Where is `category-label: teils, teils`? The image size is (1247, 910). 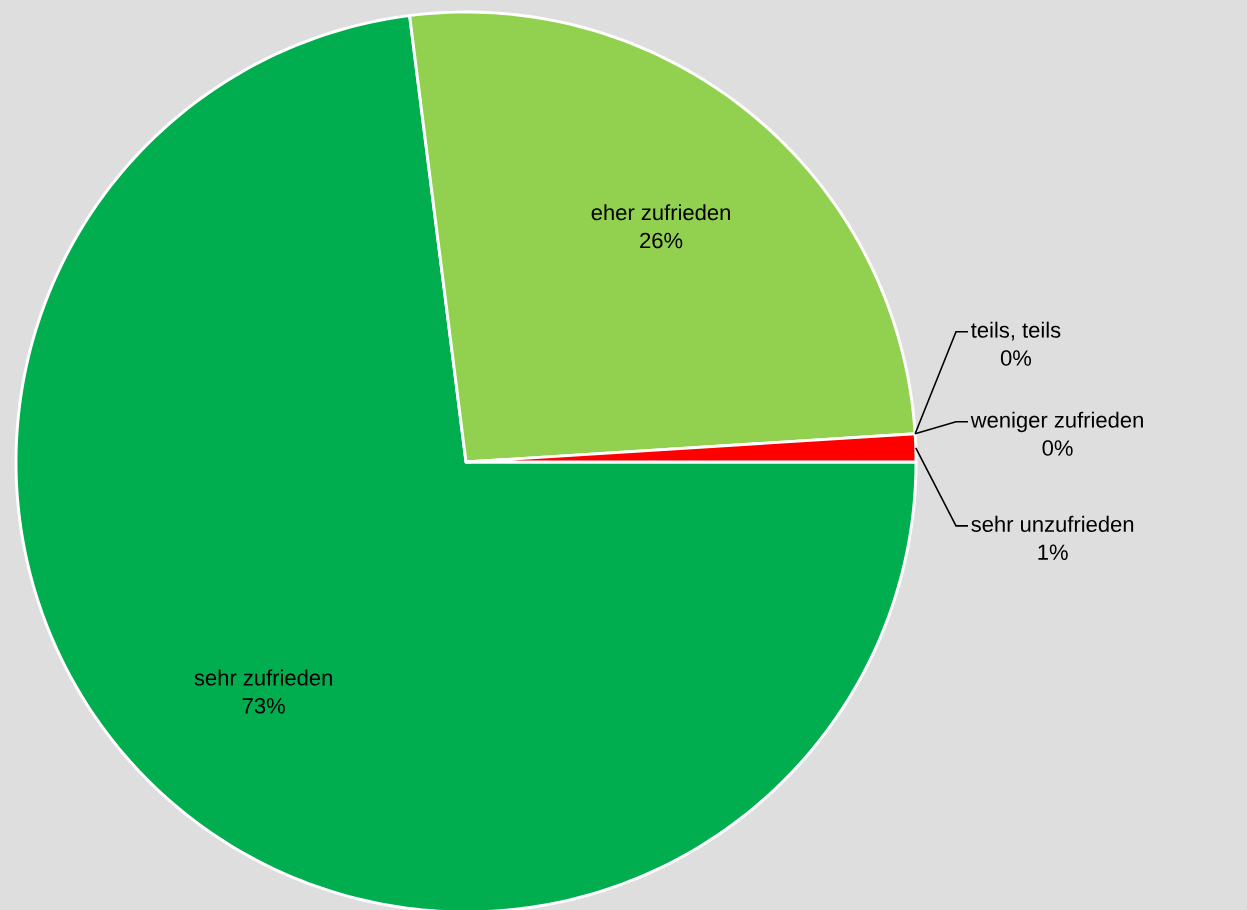
category-label: teils, teils is located at coordinates (1016, 331).